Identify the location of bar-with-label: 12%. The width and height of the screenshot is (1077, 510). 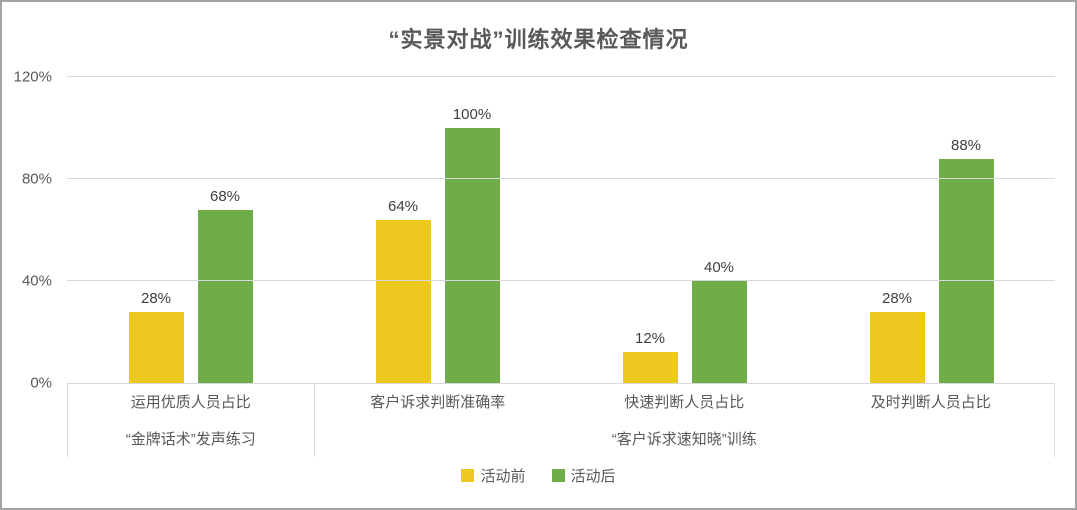
(650, 230).